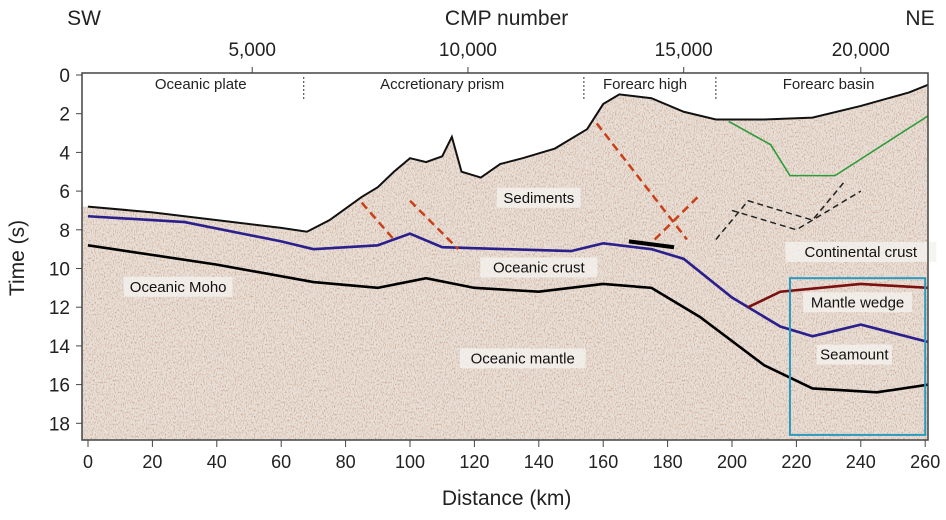 The image size is (946, 520). I want to click on annotation-label: Oceanic crust, so click(539, 267).